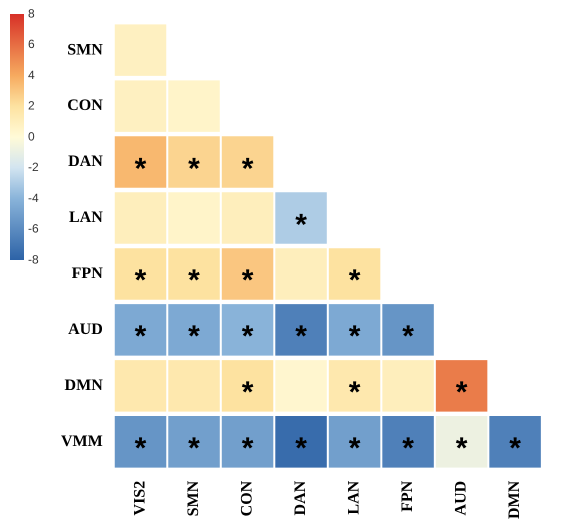 This screenshot has width=564, height=530. I want to click on y-tick-label: DAN, so click(86, 161).